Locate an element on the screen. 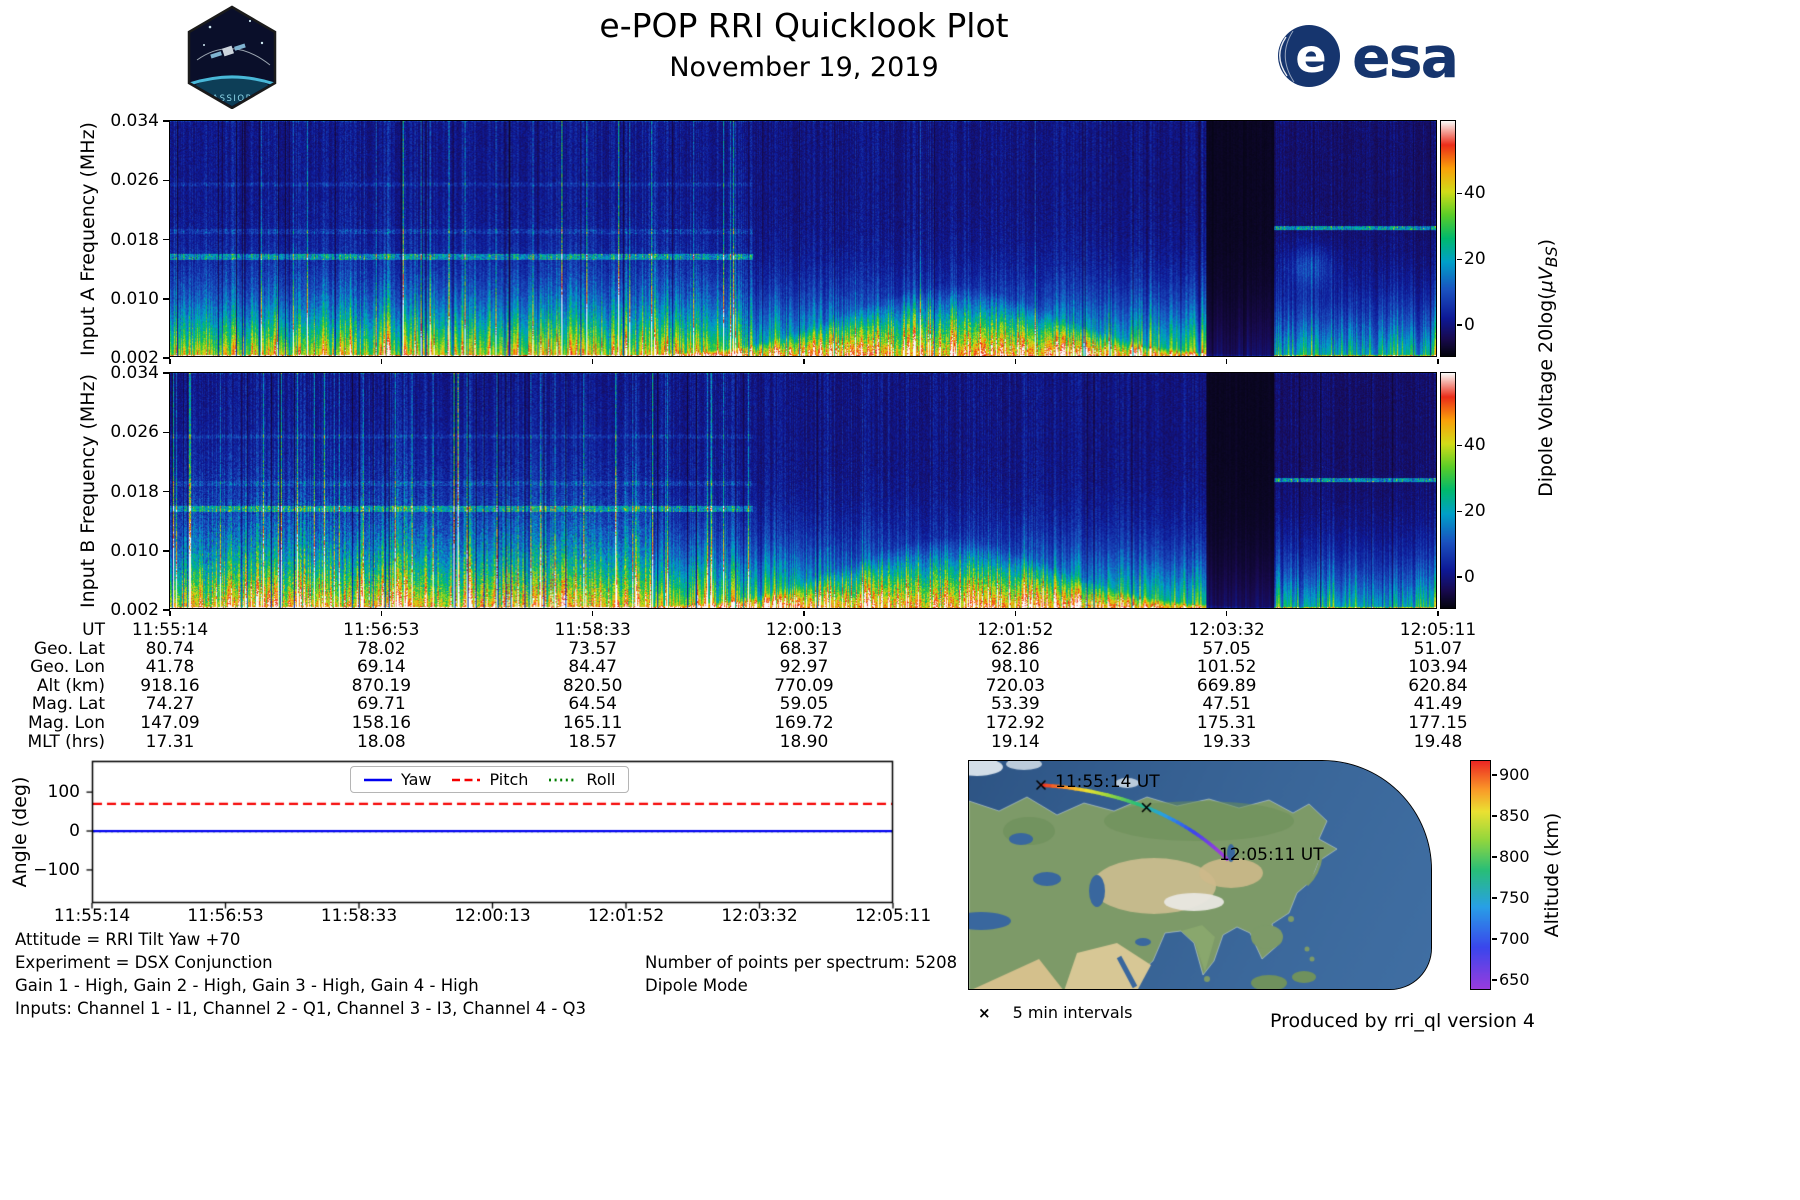 This screenshot has width=1800, height=1200. svg-text: e is located at coordinates (1310, 56).